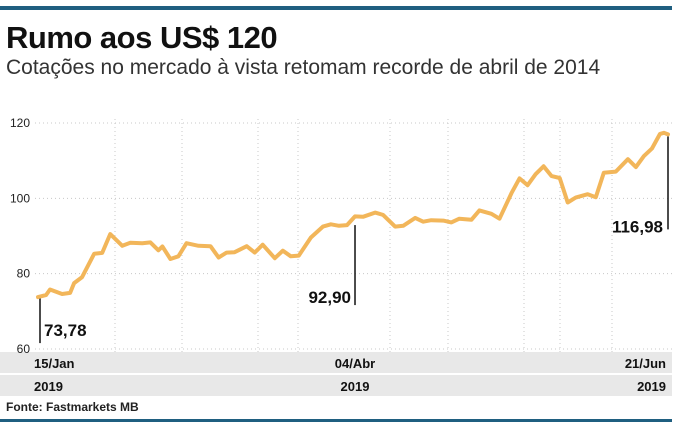  I want to click on y-tick-label: 80, so click(24, 274).